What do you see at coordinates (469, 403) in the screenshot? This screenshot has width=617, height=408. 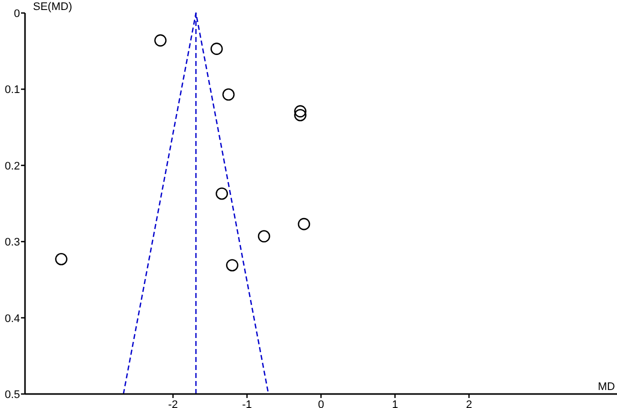 I see `x-tick-label: 2` at bounding box center [469, 403].